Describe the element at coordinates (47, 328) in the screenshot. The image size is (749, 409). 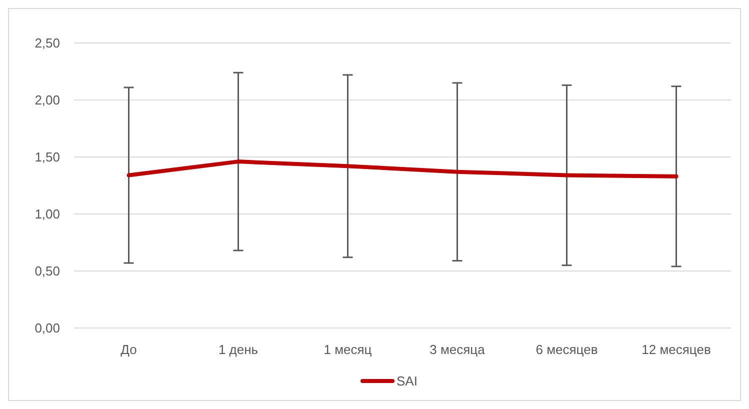
I see `y-tick-label: 0,00` at that location.